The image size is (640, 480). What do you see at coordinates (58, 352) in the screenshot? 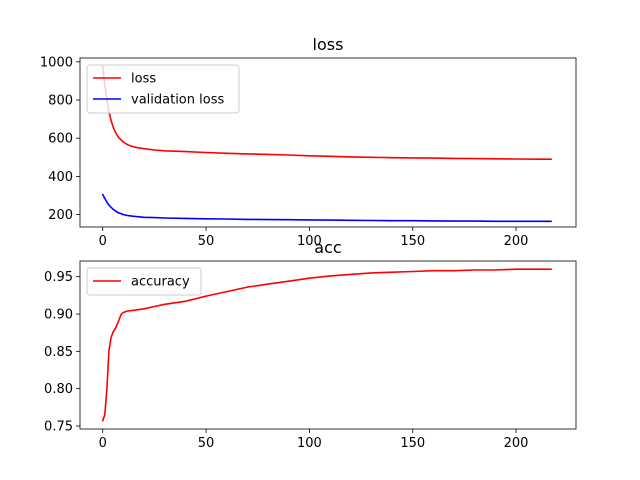
I see `y-tick-label: 0.85` at bounding box center [58, 352].